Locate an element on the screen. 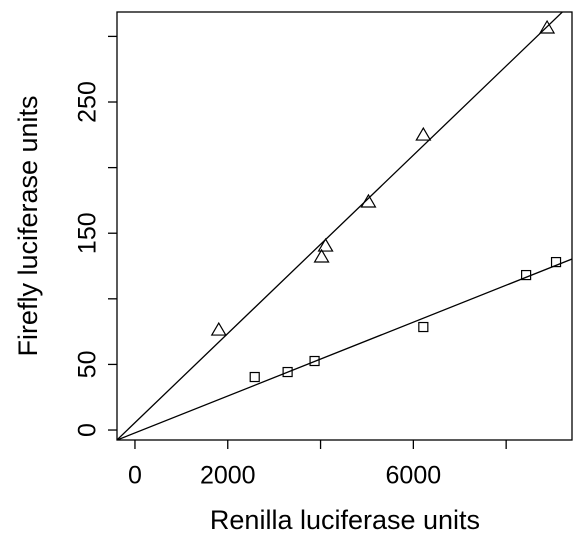  y-tick-label: 150 is located at coordinates (88, 233).